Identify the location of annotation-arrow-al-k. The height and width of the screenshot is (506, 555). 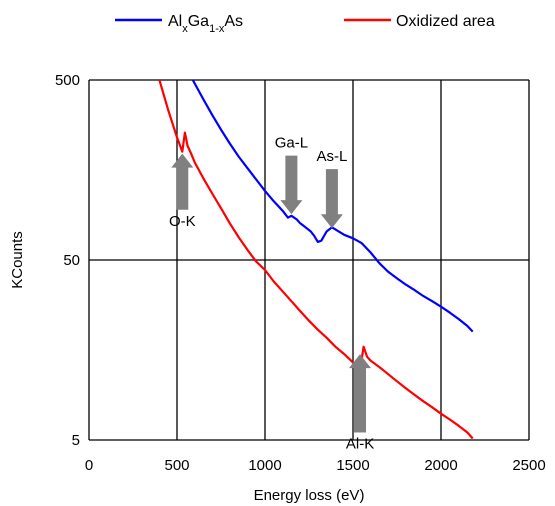
(360, 393).